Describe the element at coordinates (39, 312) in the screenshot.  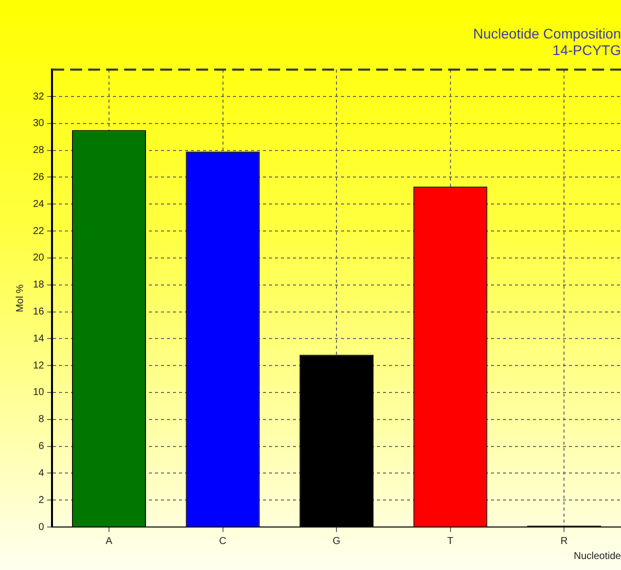
I see `y-tick-label: 16` at that location.